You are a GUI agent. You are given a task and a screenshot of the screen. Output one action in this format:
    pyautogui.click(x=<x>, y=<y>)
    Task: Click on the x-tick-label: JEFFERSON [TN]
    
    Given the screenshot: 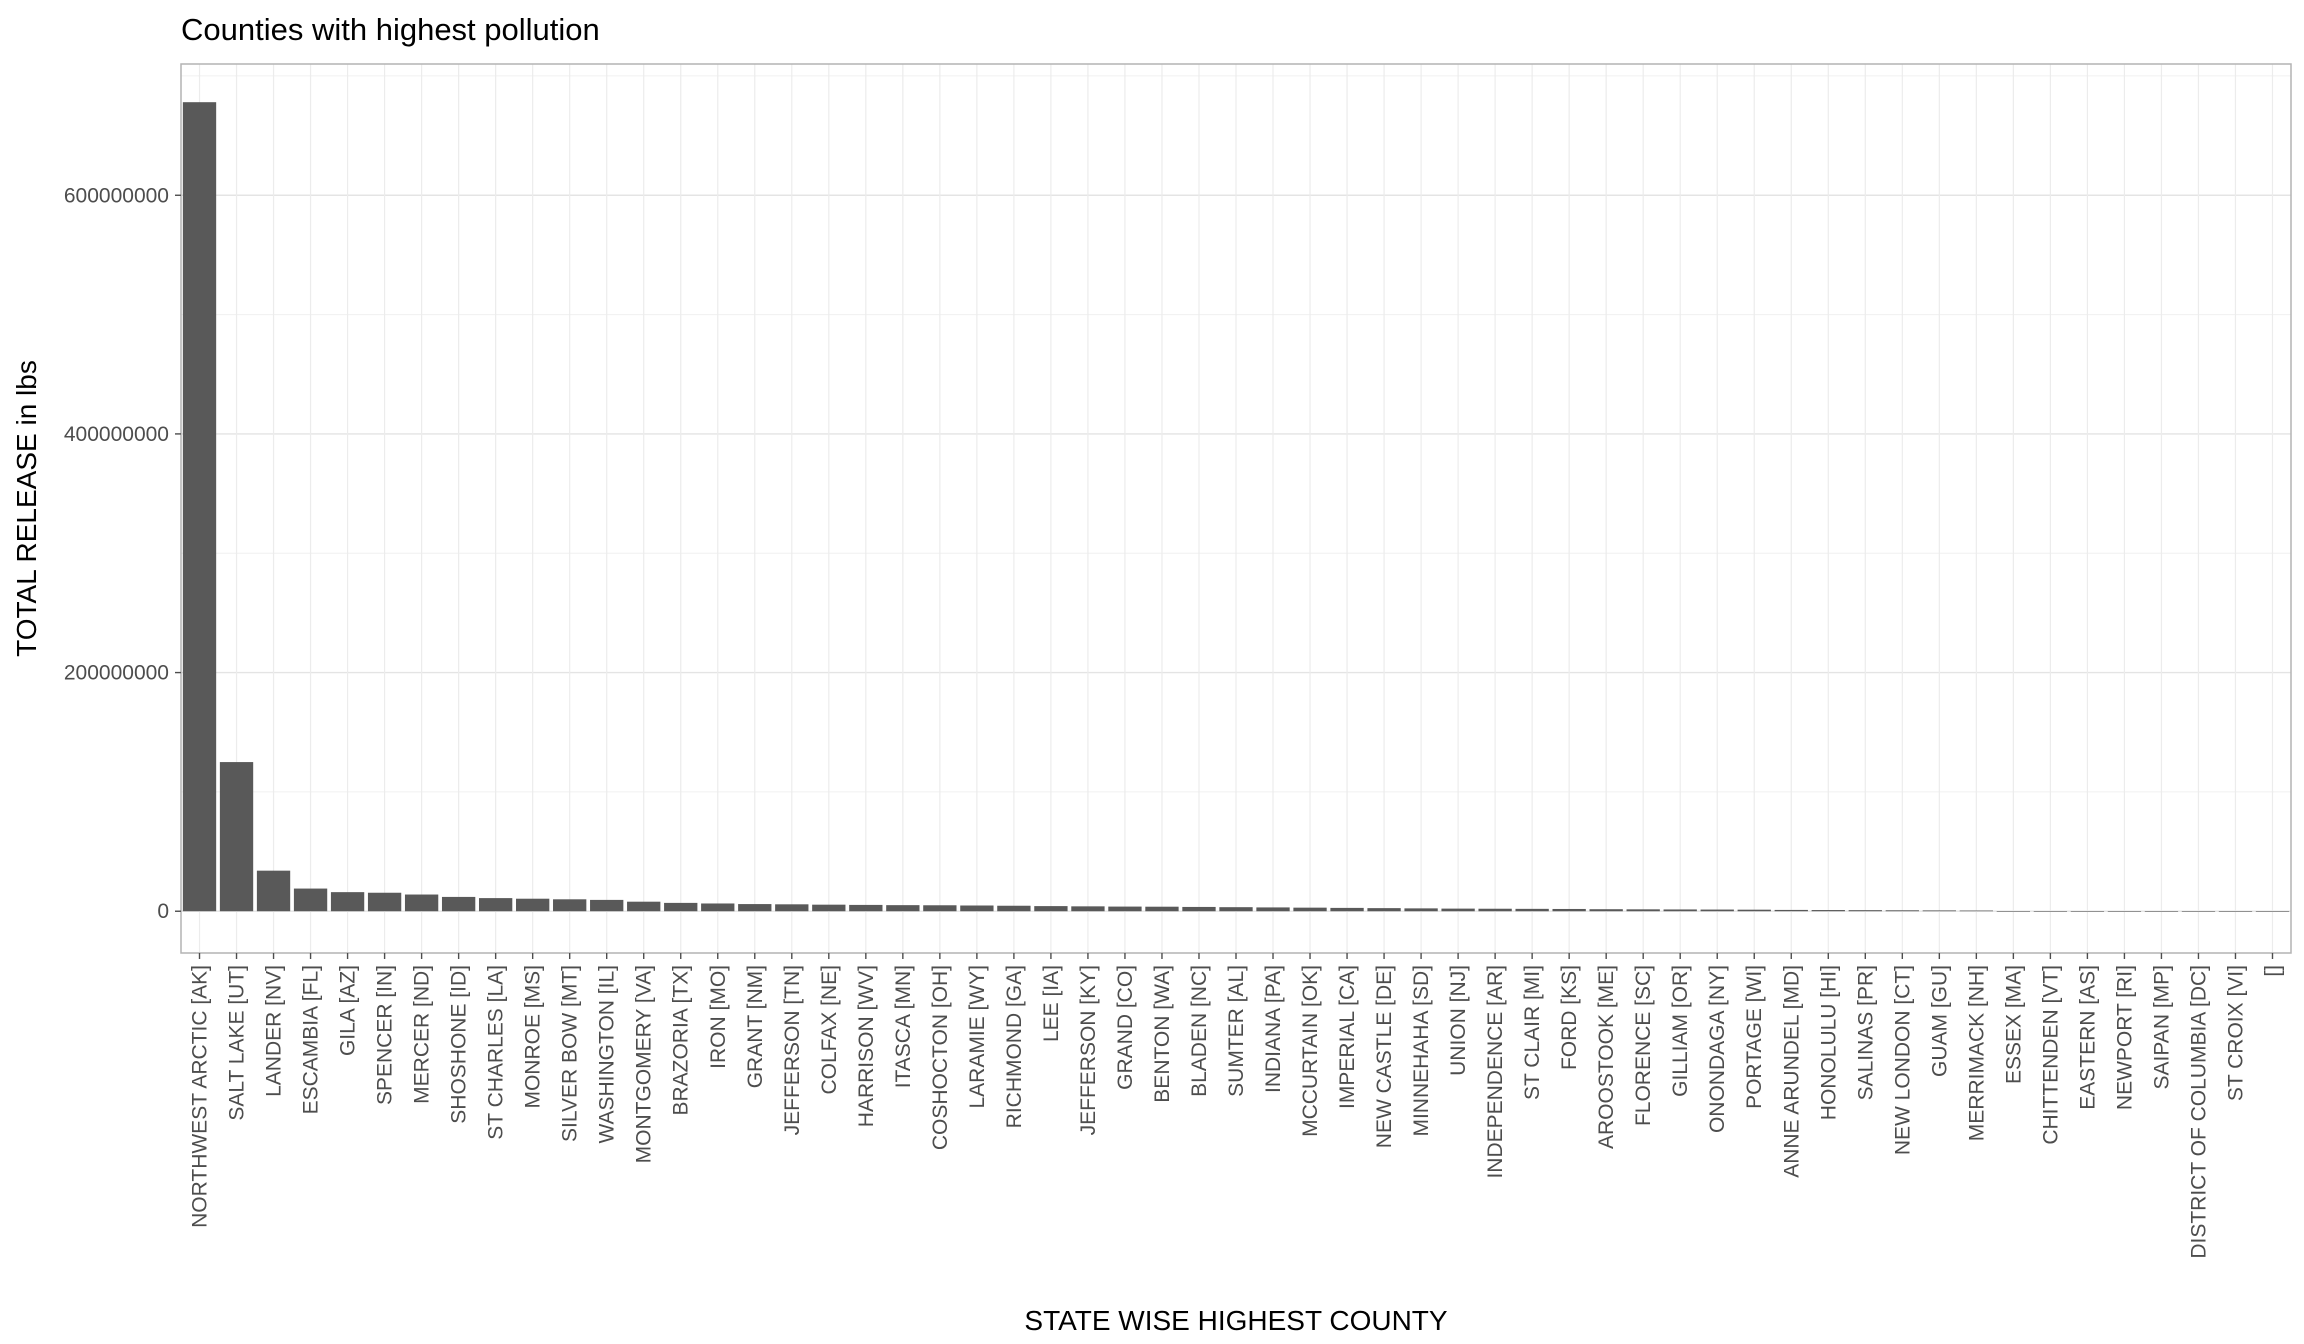 What is the action you would take?
    pyautogui.click(x=792, y=1050)
    